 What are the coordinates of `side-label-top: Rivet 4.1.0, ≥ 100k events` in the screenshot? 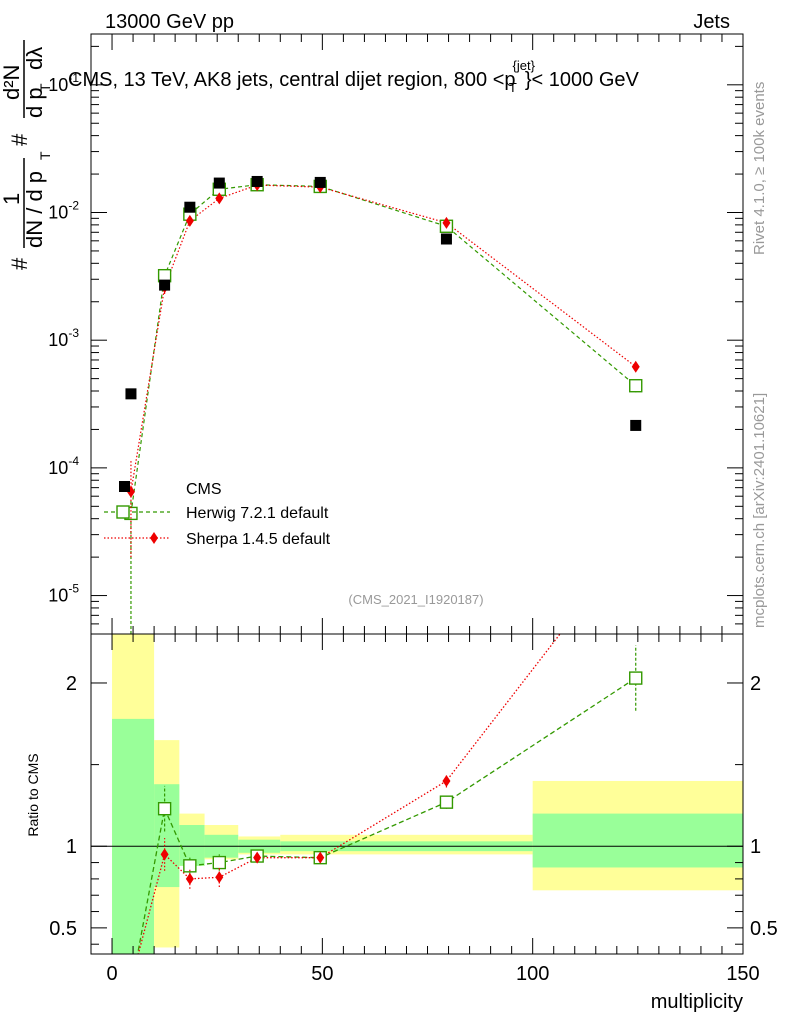 It's located at (759, 168).